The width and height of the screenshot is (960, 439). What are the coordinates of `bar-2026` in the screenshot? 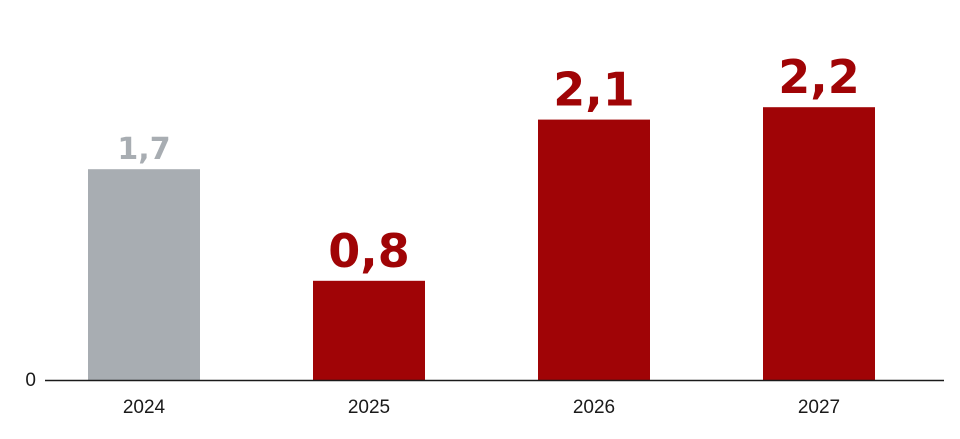 It's located at (594, 249).